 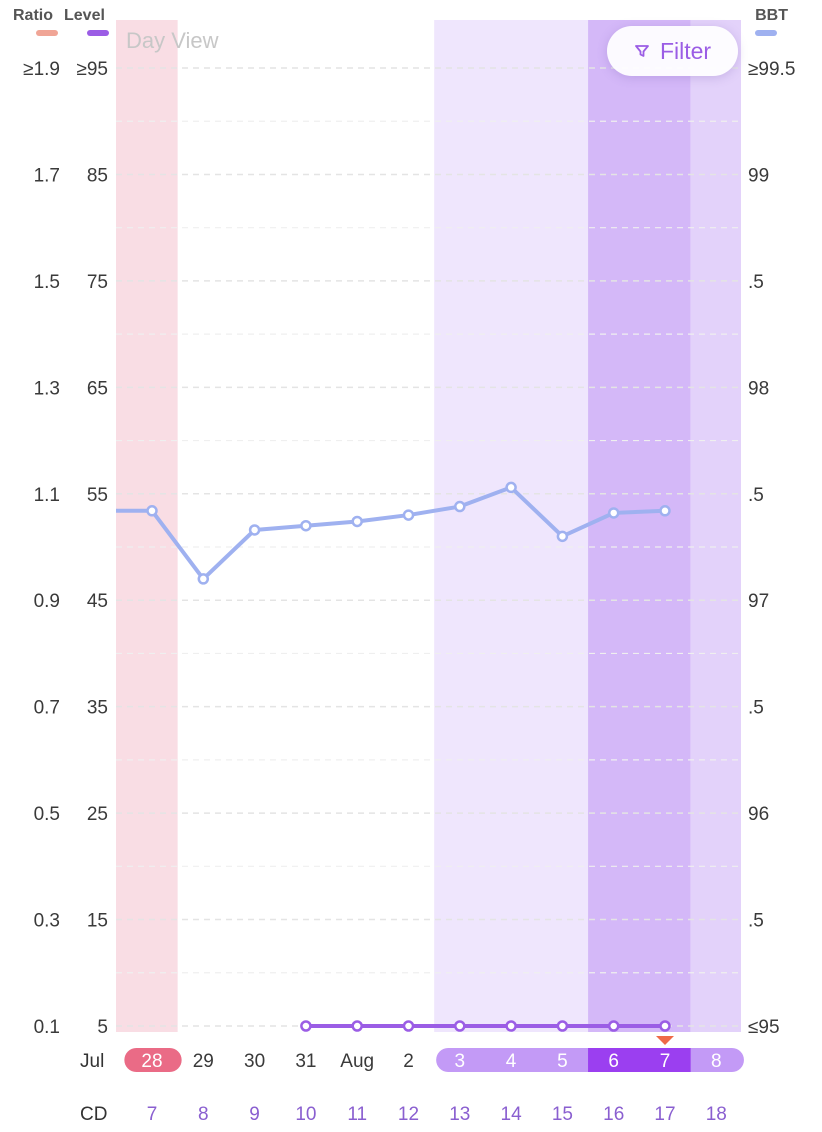 What do you see at coordinates (305, 1114) in the screenshot?
I see `cycle-day-tick: 10` at bounding box center [305, 1114].